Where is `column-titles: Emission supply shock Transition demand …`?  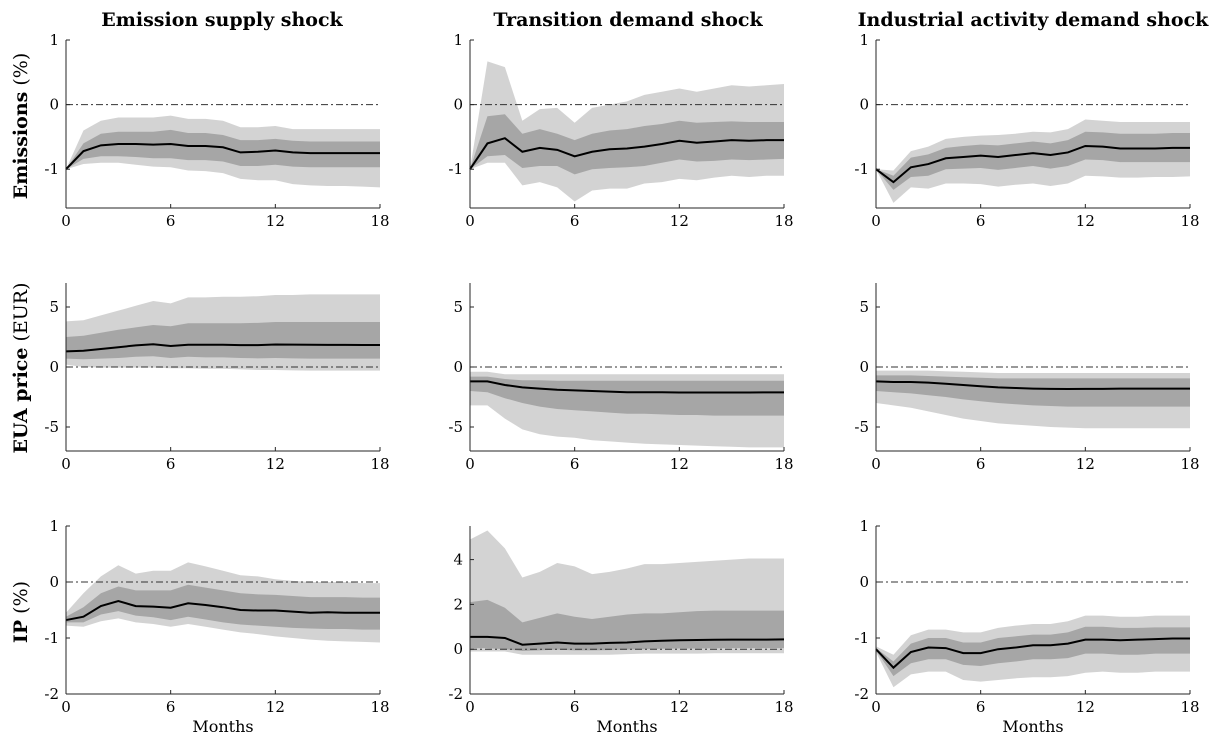 column-titles: Emission supply shock Transition demand … is located at coordinates (655, 20).